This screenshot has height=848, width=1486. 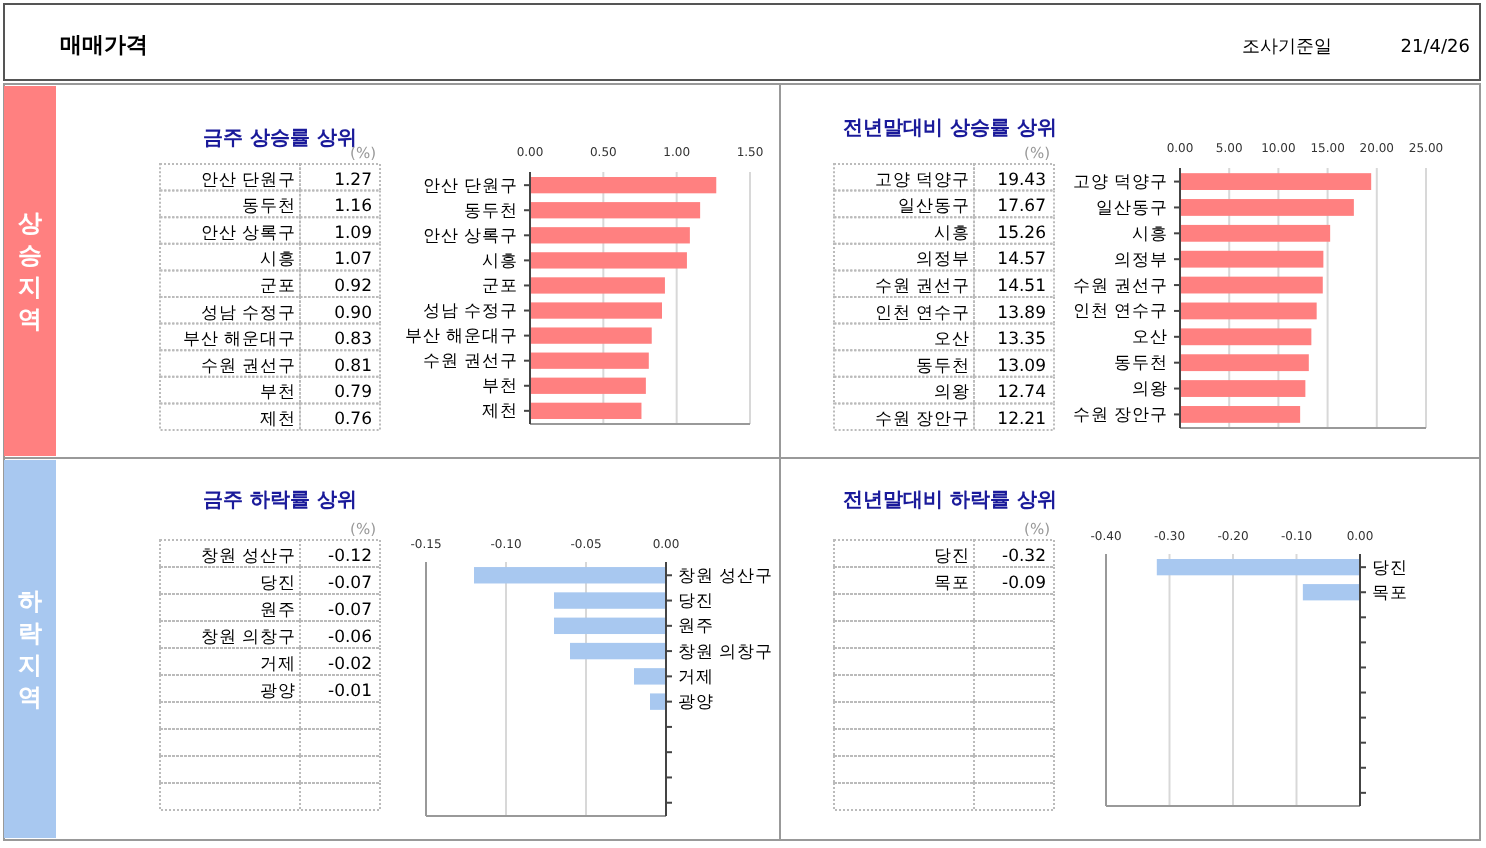 What do you see at coordinates (1141, 260) in the screenshot?
I see `y-tick-label: 의정부` at bounding box center [1141, 260].